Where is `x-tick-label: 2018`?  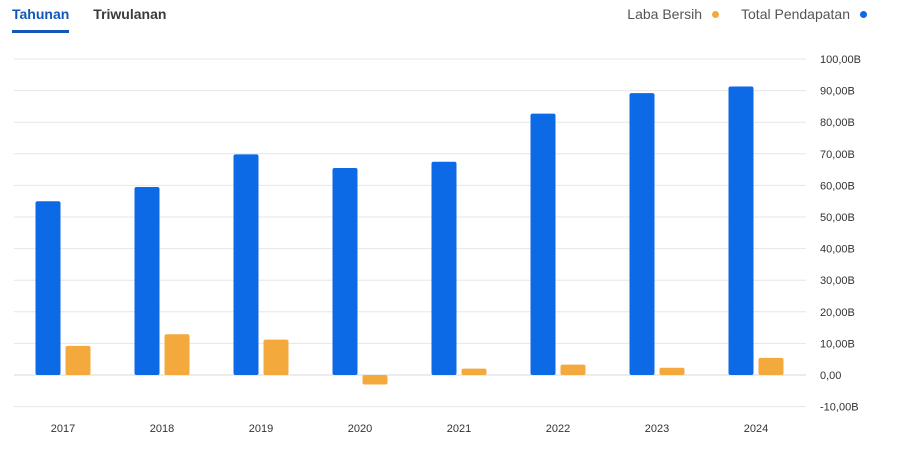 x-tick-label: 2018 is located at coordinates (162, 429).